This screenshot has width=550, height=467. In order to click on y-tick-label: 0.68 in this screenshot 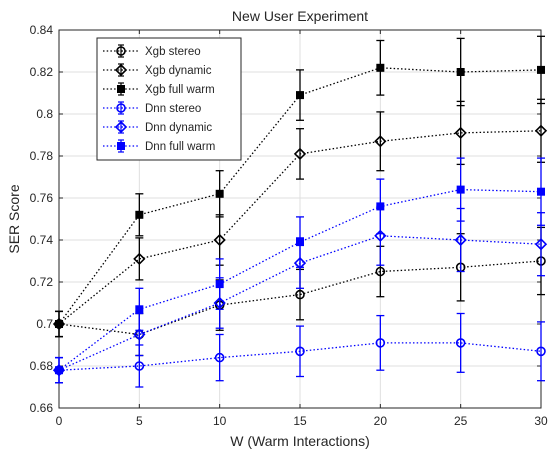, I will do `click(42, 366)`.